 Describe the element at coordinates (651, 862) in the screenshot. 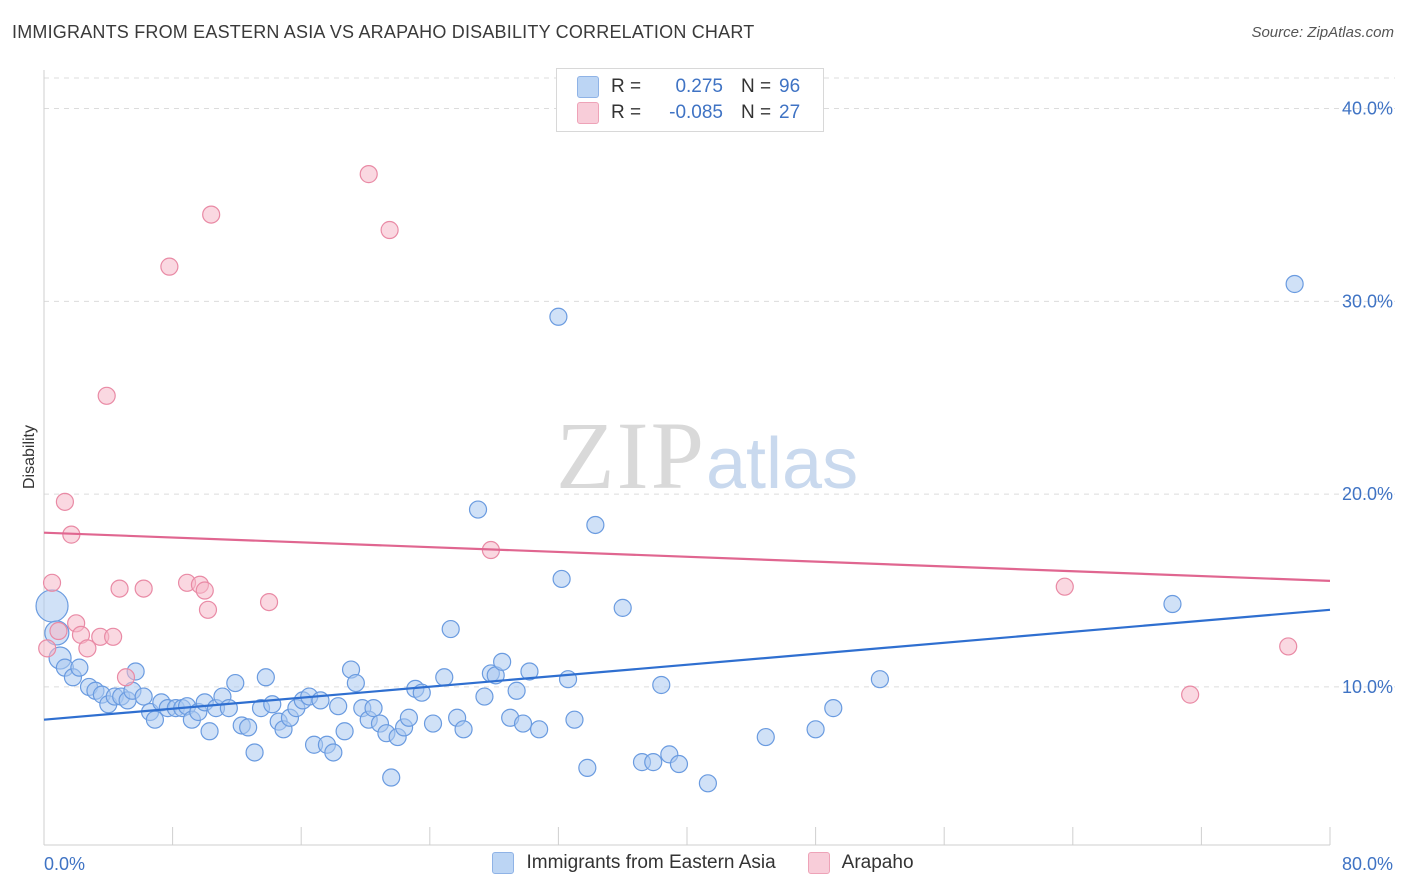

I see `bottom-legend-label-eastern-asia: Immigrants from Eastern Asia` at that location.